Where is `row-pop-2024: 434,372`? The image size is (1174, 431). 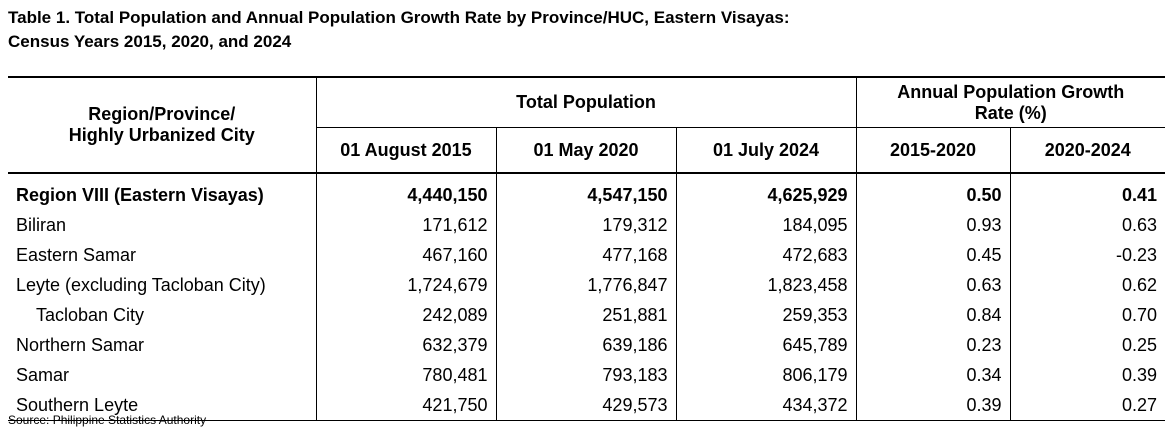 row-pop-2024: 434,372 is located at coordinates (766, 405).